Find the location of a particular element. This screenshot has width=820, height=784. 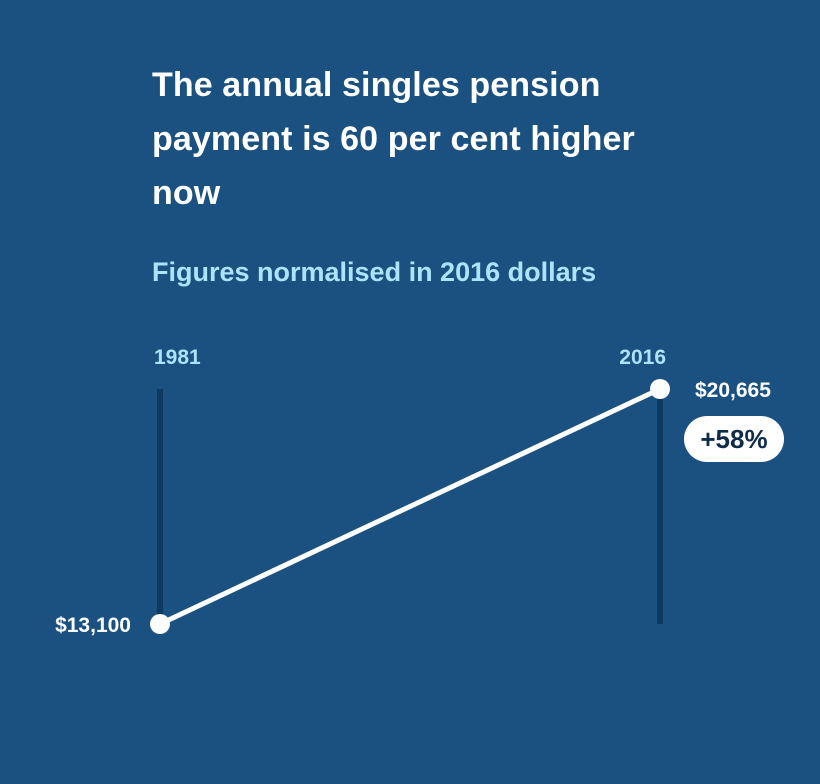

value-label-1981: $13,100 is located at coordinates (93, 625).